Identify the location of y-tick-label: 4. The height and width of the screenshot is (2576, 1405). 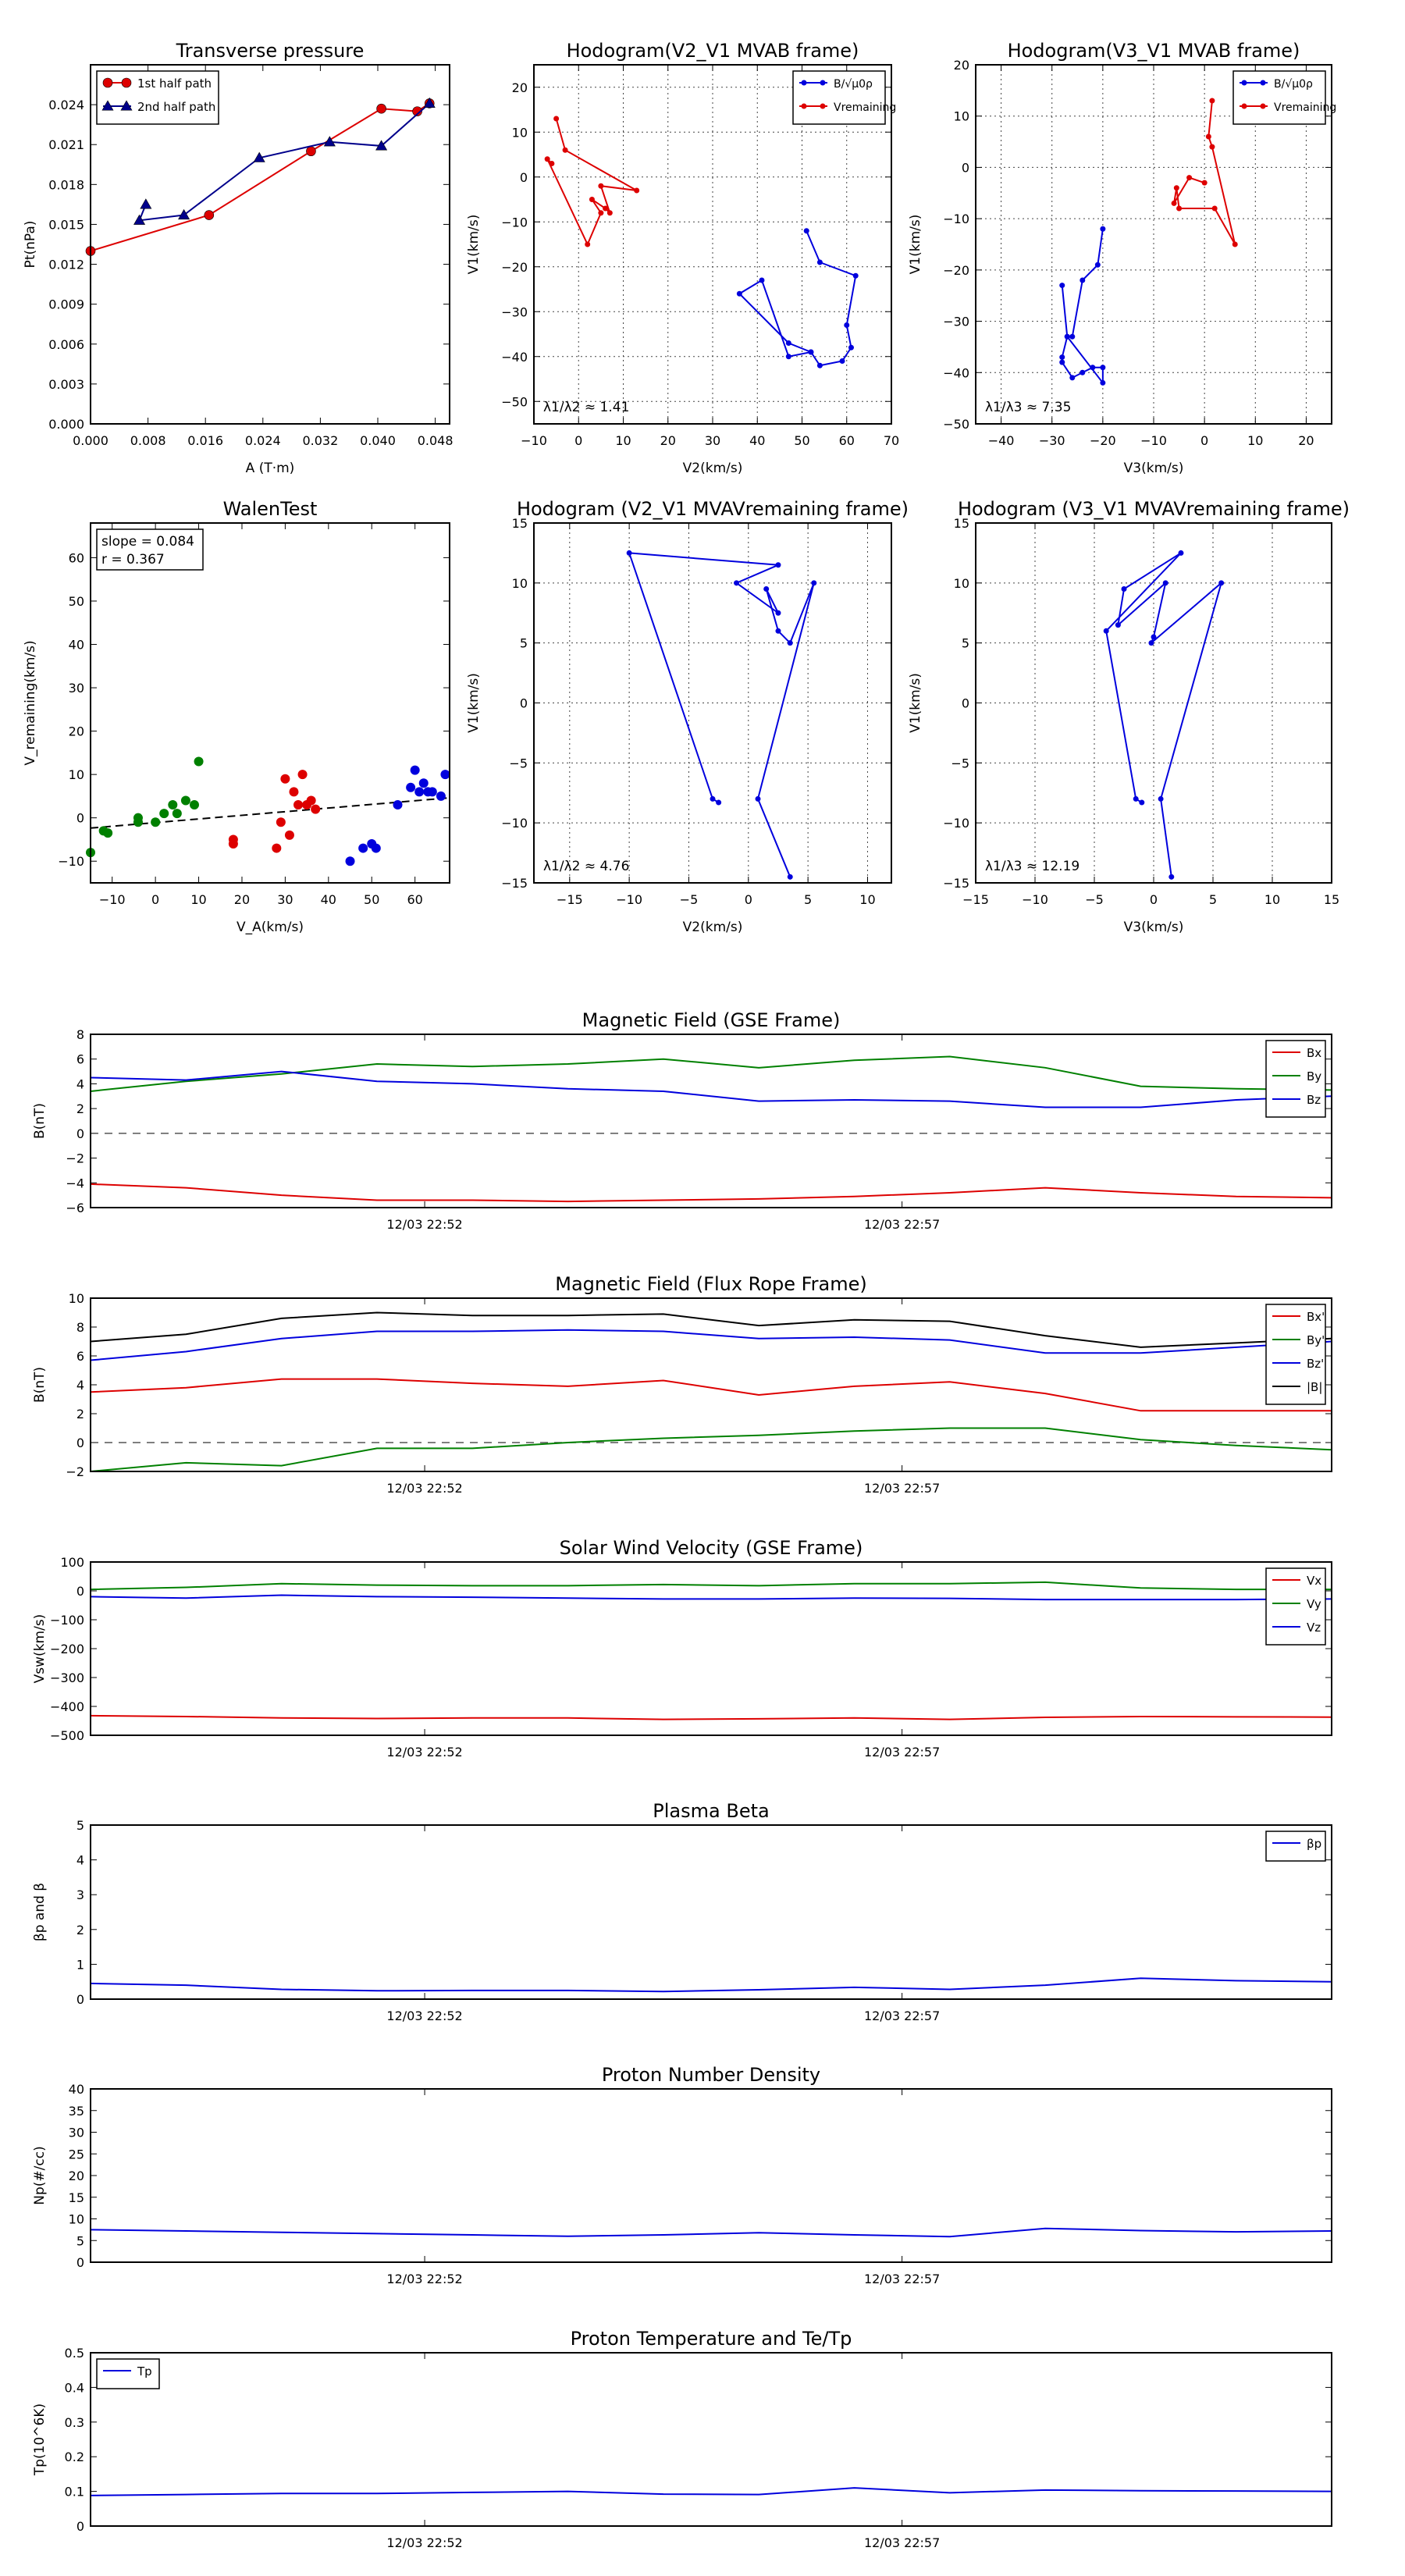
(80, 1385).